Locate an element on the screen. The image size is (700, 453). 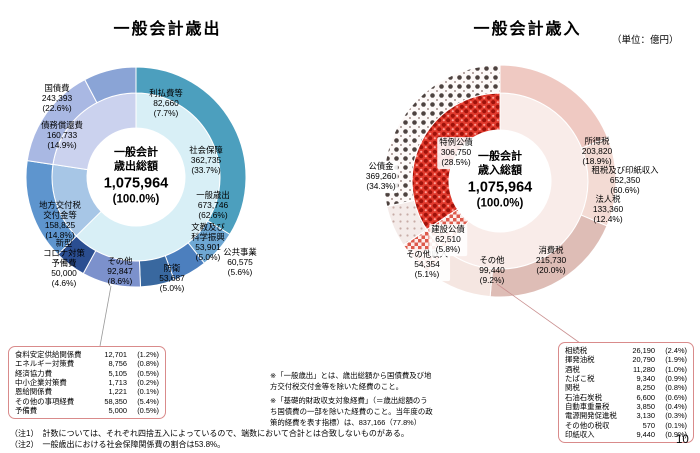
breakout-item-value: 5,105 is located at coordinates (118, 373).